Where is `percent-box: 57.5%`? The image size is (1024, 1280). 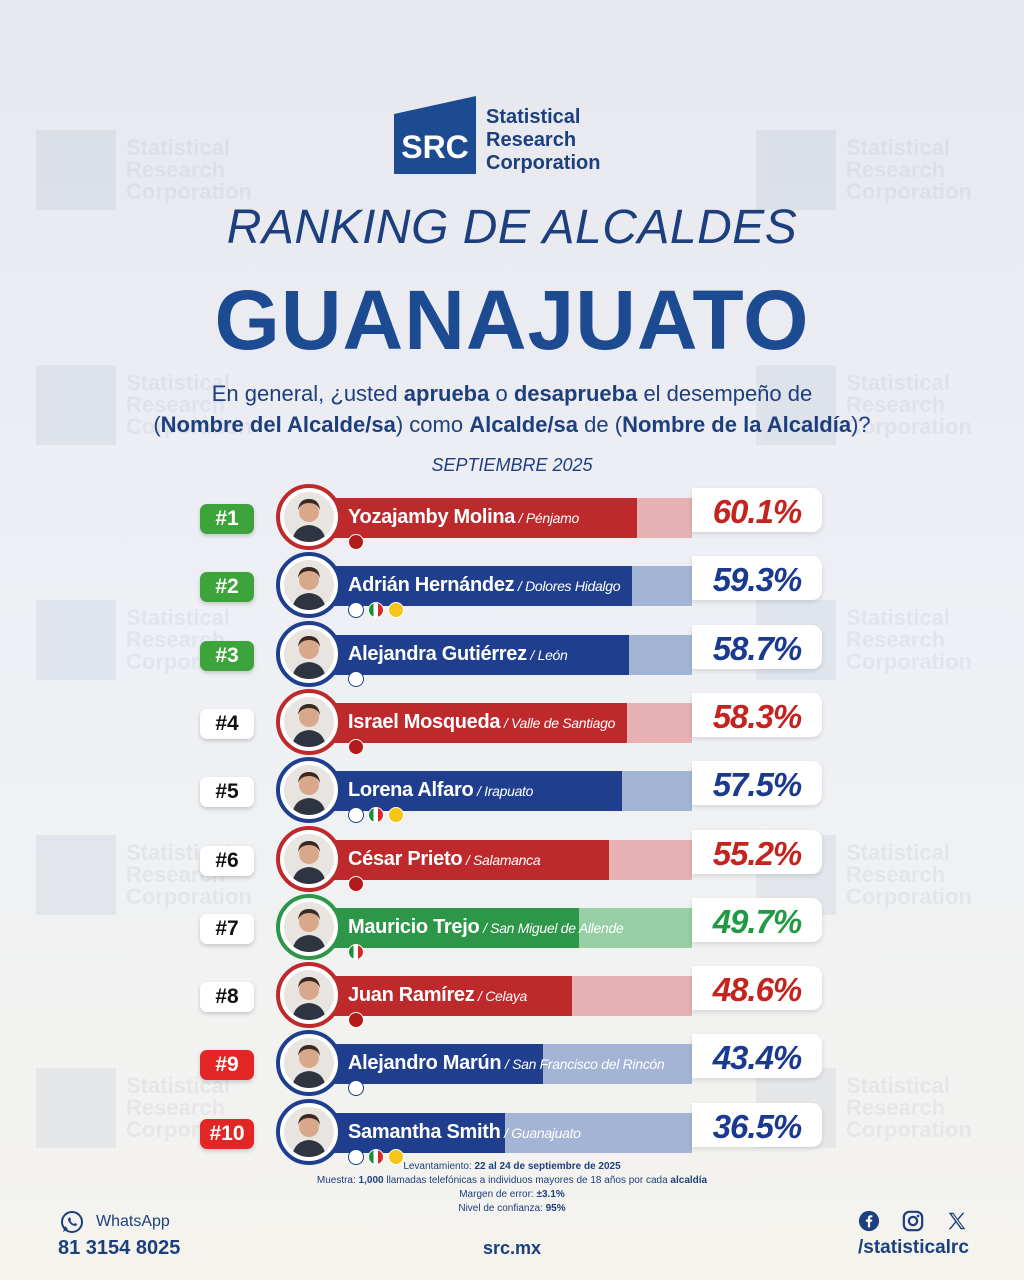 percent-box: 57.5% is located at coordinates (757, 783).